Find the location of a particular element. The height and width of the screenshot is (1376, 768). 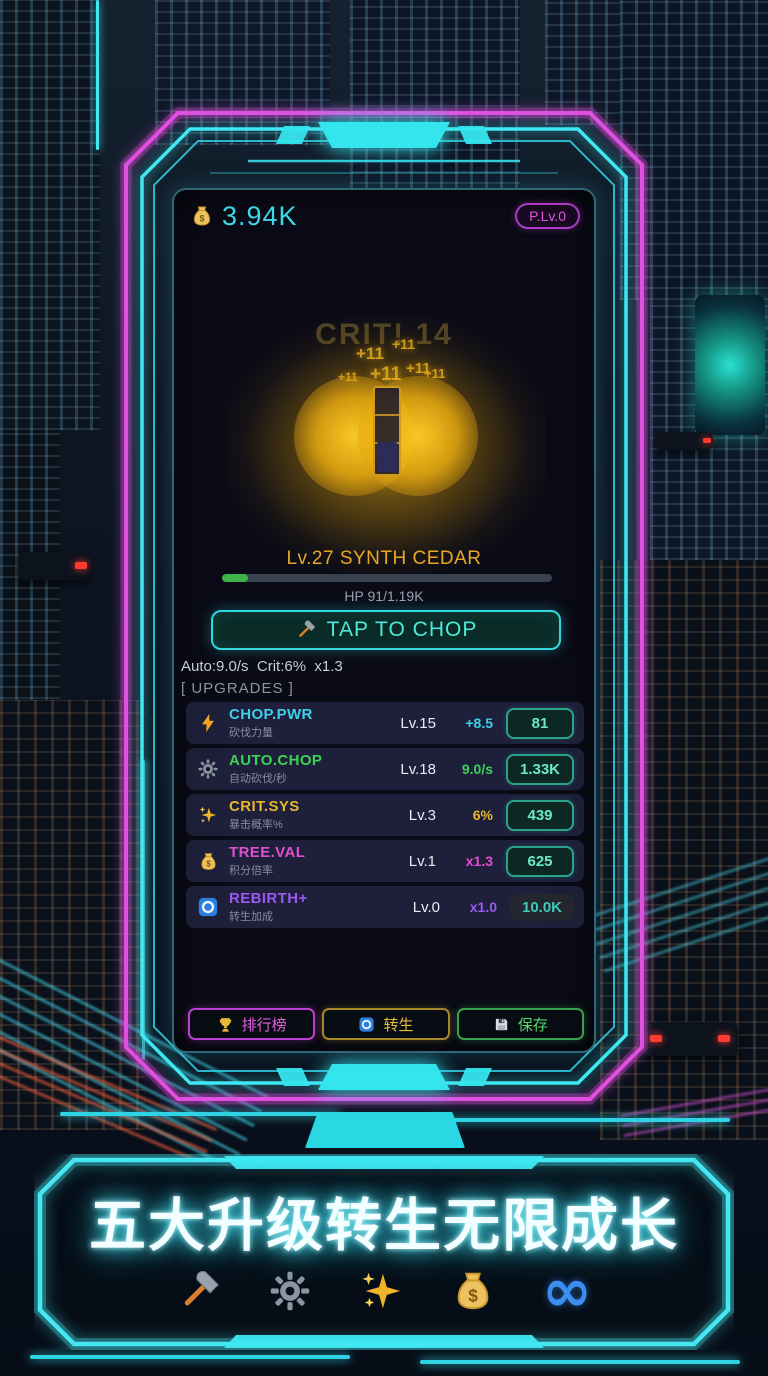

upgrade-level: Lv.3 is located at coordinates (422, 815).